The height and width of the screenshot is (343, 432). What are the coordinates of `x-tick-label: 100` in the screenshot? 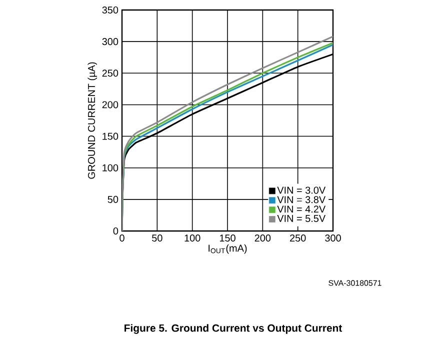 It's located at (192, 238).